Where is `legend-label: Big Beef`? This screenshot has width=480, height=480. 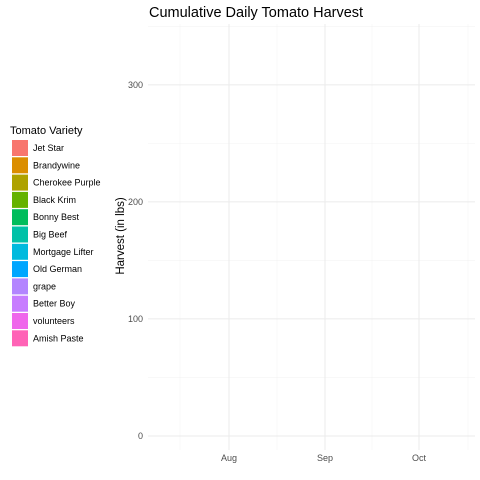
legend-label: Big Beef is located at coordinates (50, 235).